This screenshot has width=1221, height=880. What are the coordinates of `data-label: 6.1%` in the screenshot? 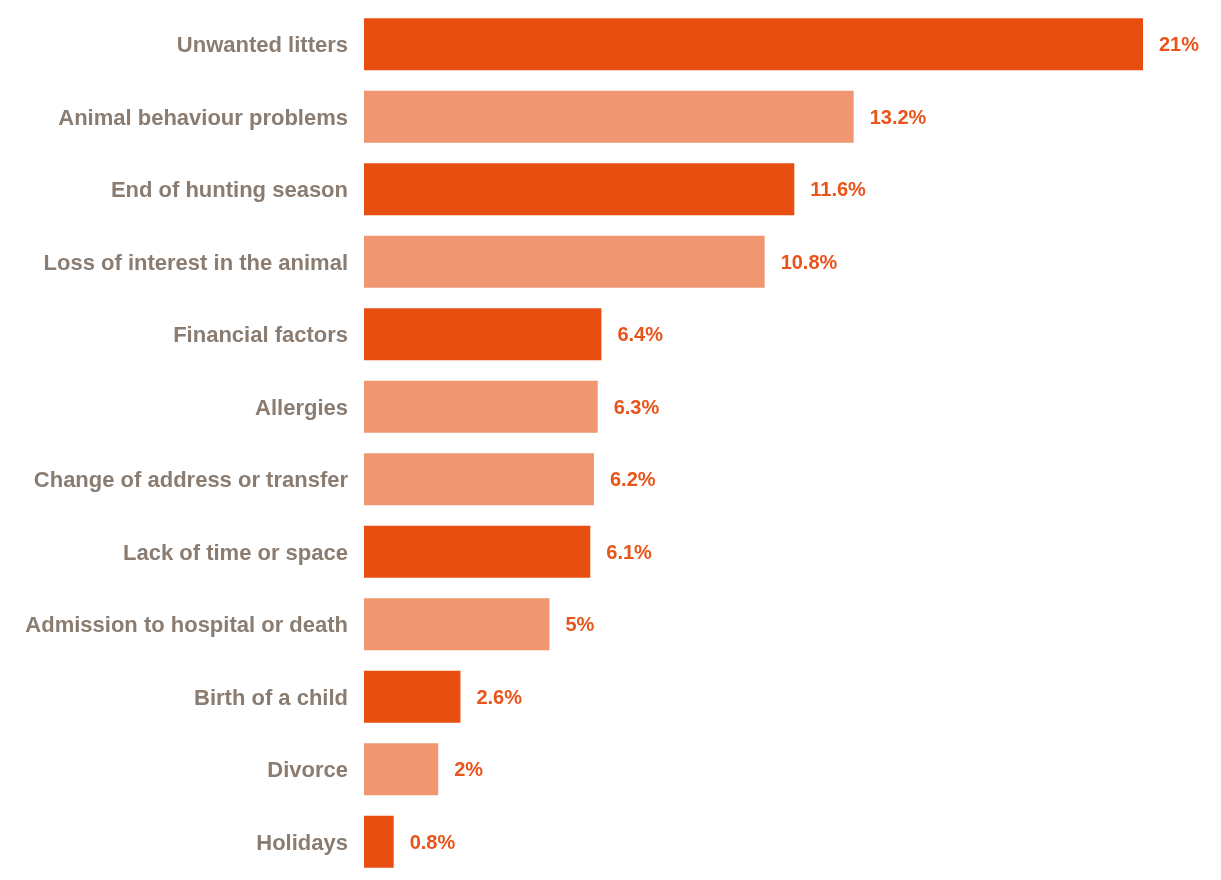 It's located at (629, 551).